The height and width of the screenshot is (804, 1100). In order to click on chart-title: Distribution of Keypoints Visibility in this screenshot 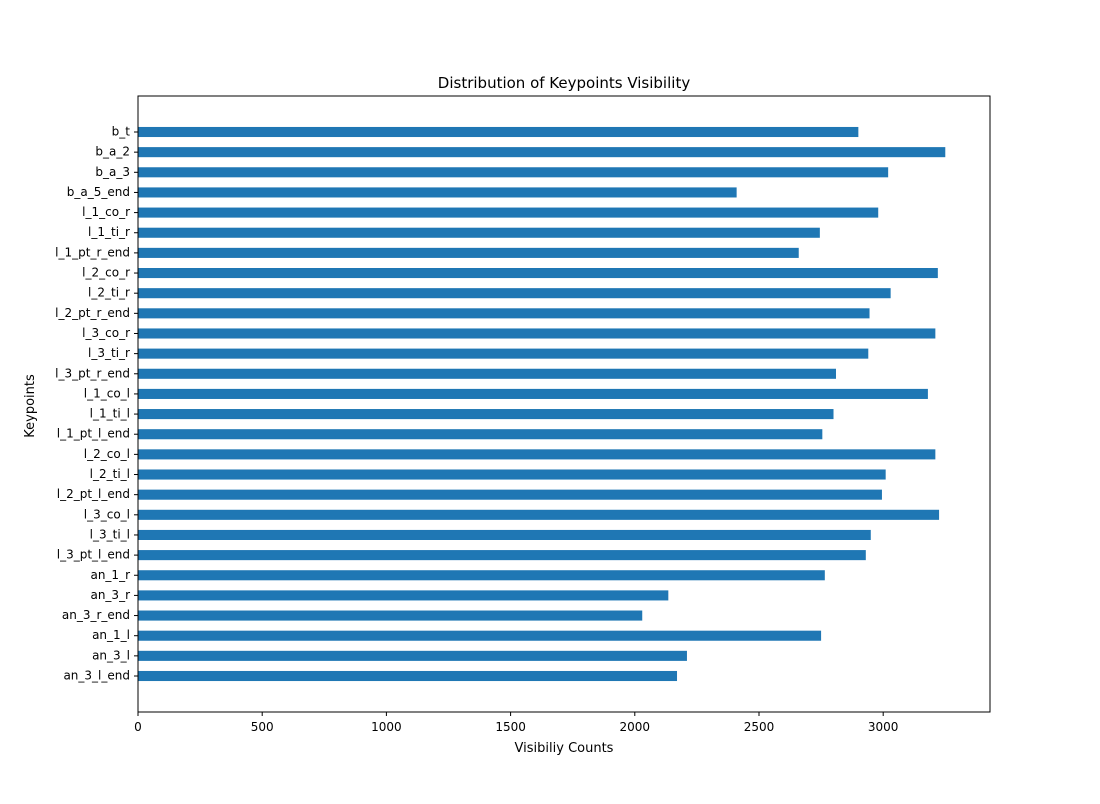, I will do `click(564, 83)`.